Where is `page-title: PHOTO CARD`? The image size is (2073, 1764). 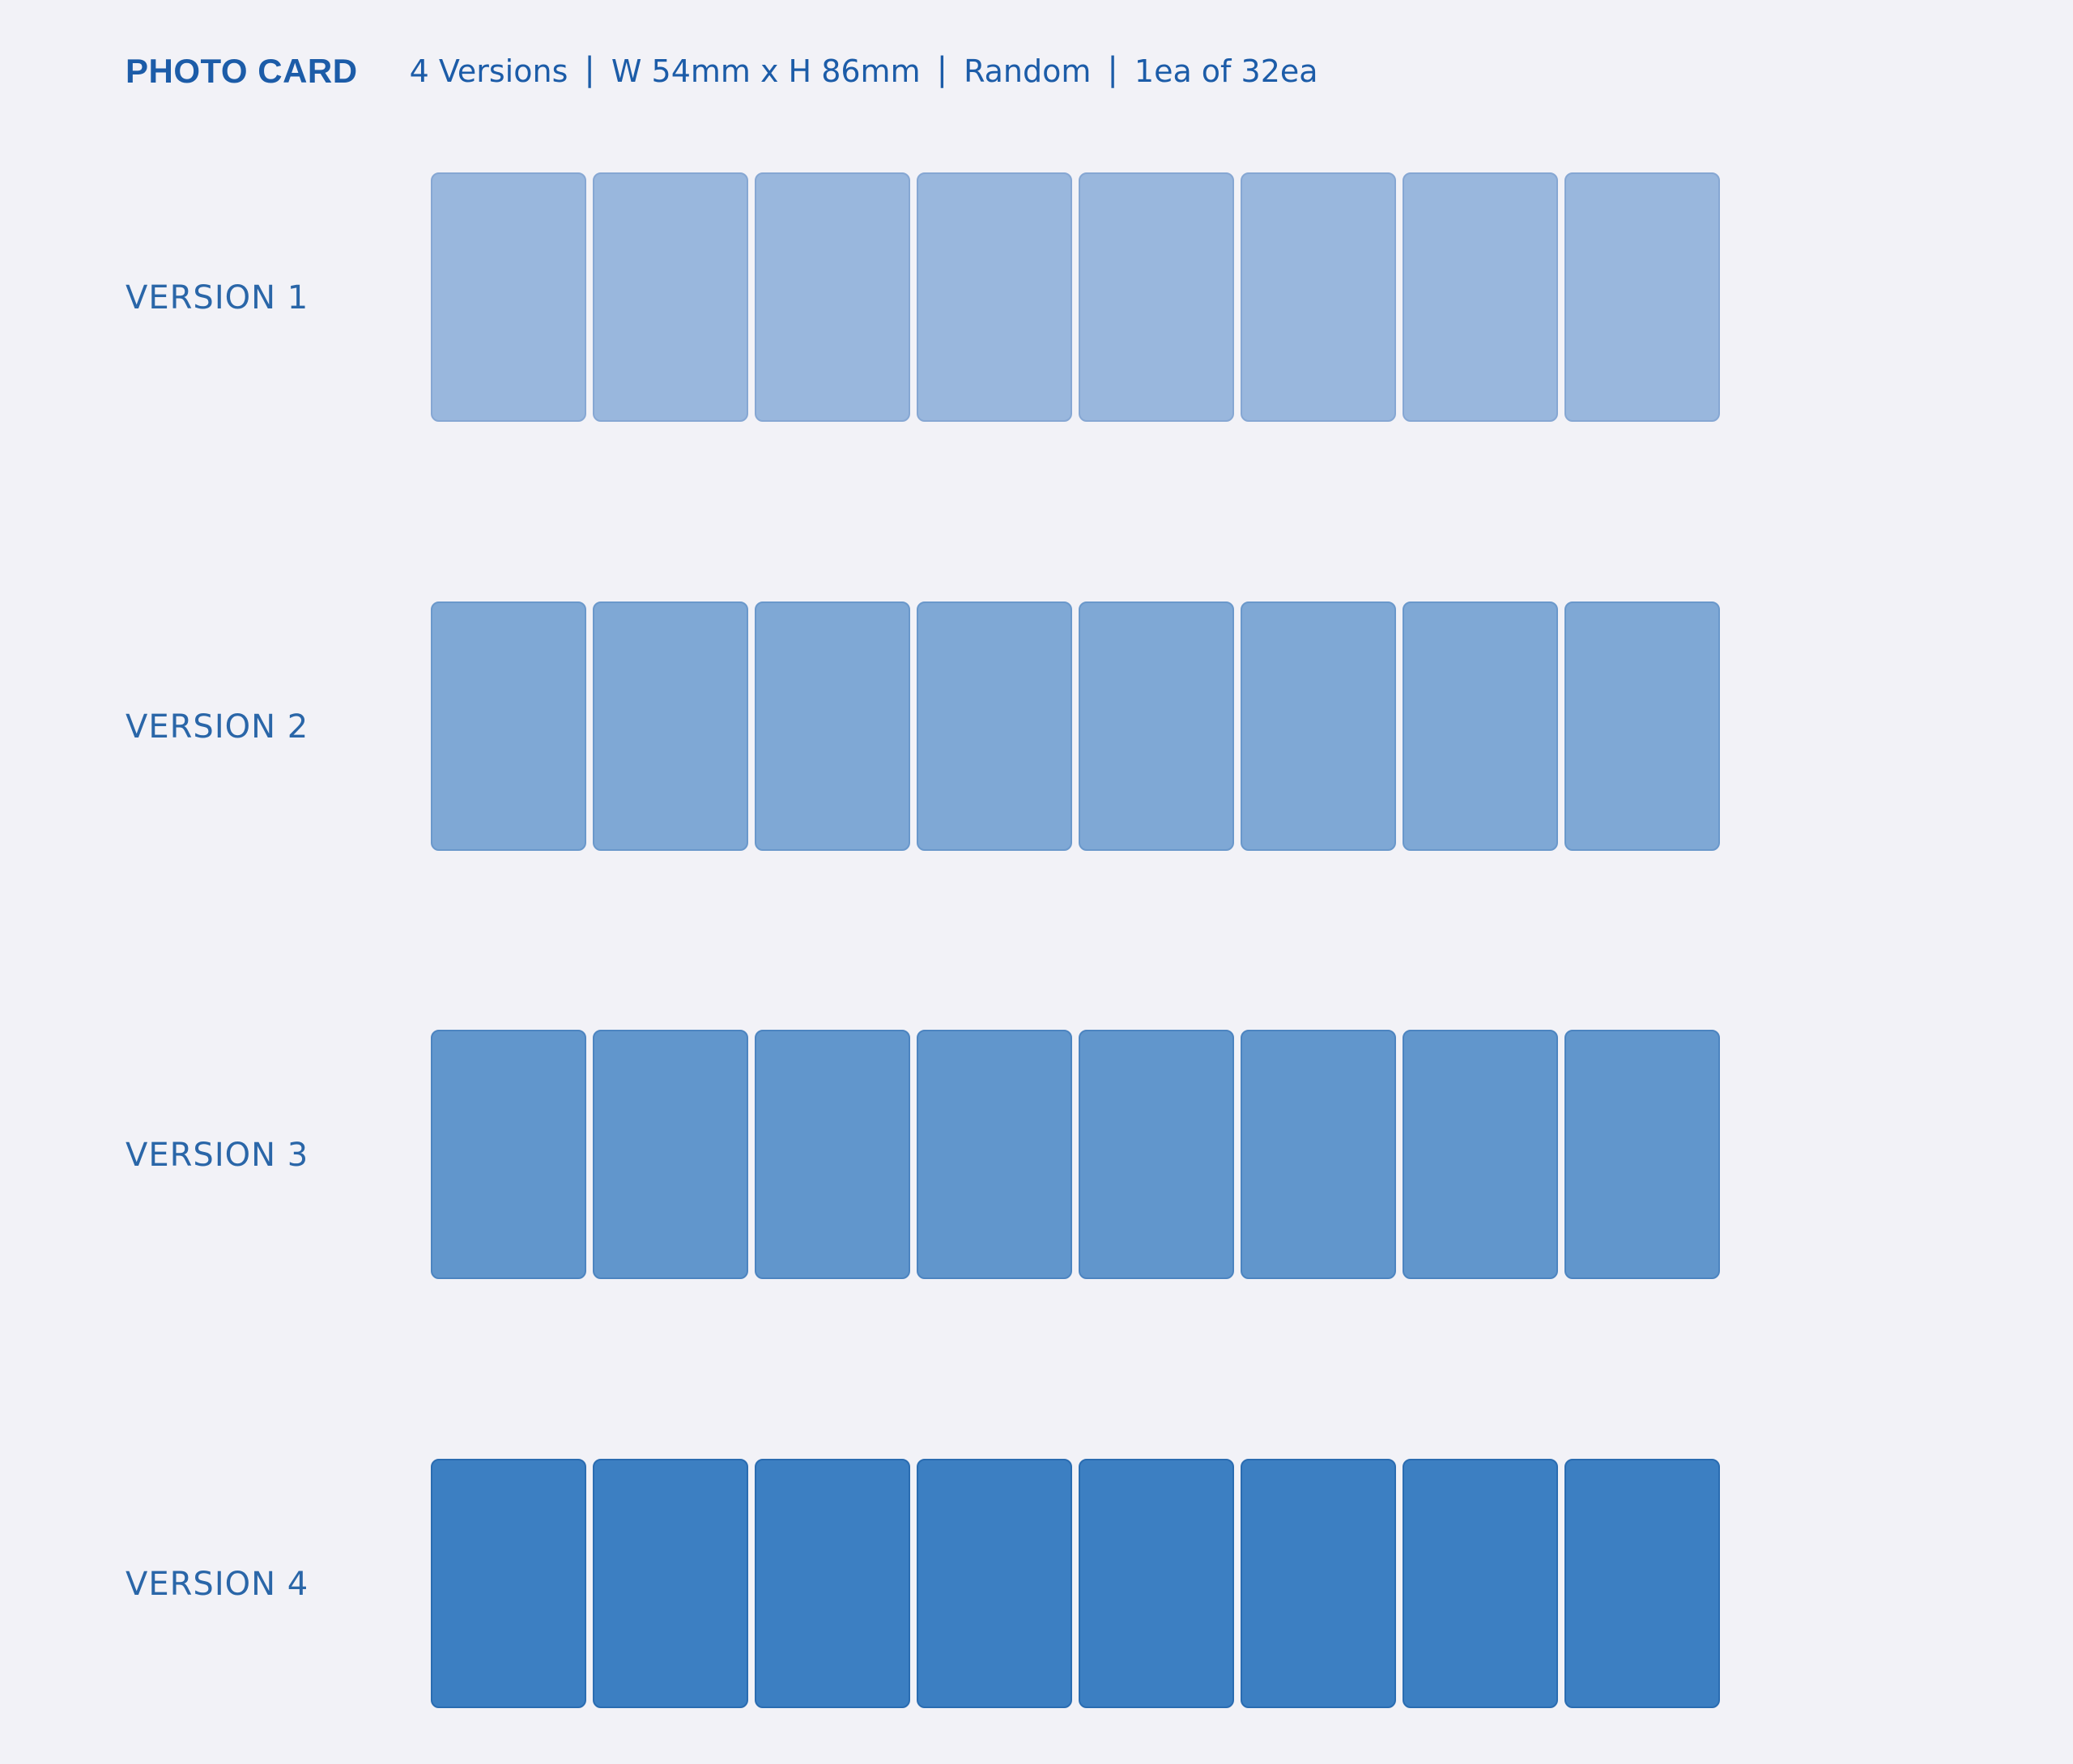 page-title: PHOTO CARD is located at coordinates (242, 71).